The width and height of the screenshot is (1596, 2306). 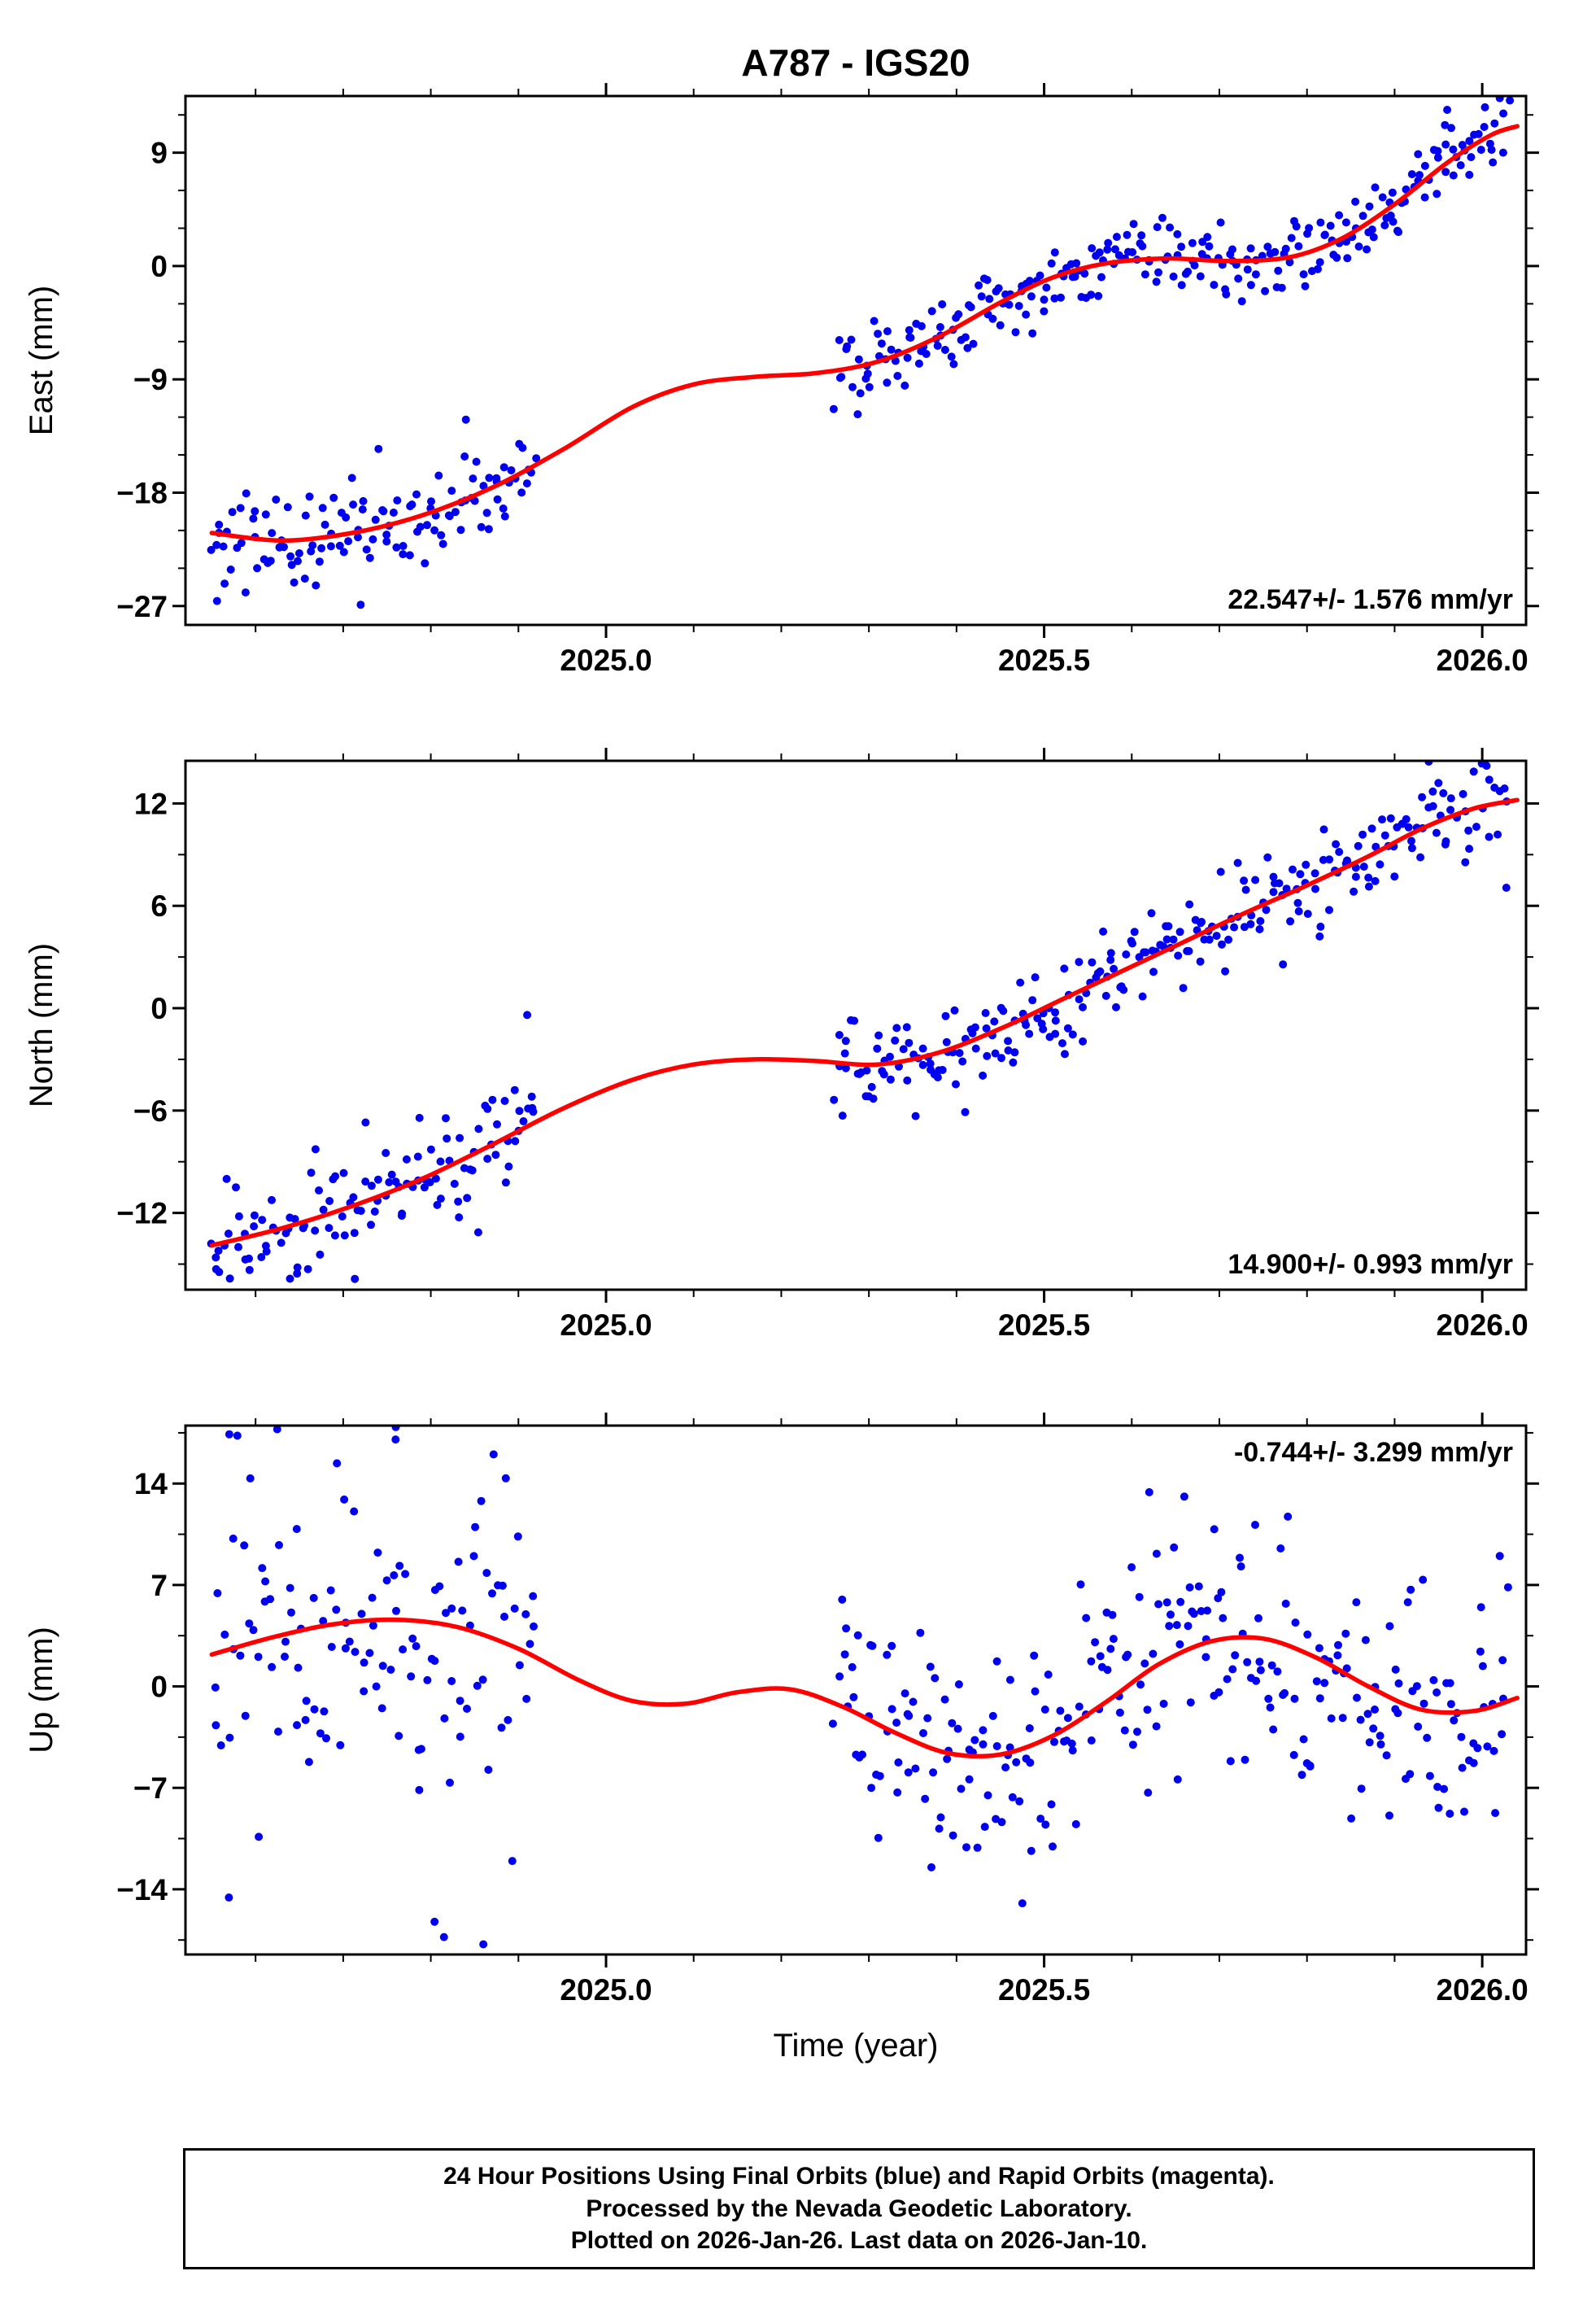 What do you see at coordinates (150, 1788) in the screenshot?
I see `y-tick-label: −7` at bounding box center [150, 1788].